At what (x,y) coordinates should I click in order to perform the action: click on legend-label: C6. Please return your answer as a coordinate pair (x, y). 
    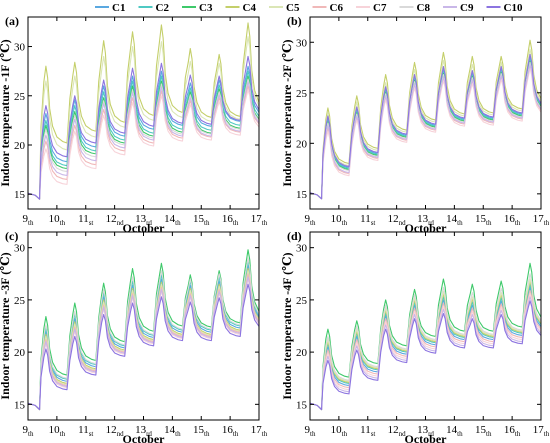
    Looking at the image, I should click on (337, 8).